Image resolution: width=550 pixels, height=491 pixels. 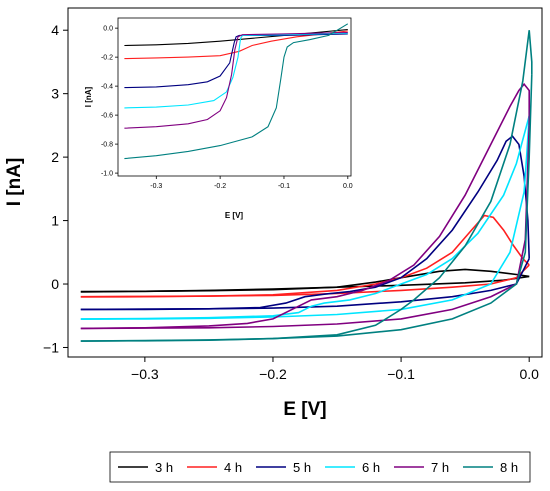 I want to click on inset-y-tick-label: -0.4, so click(x=107, y=87).